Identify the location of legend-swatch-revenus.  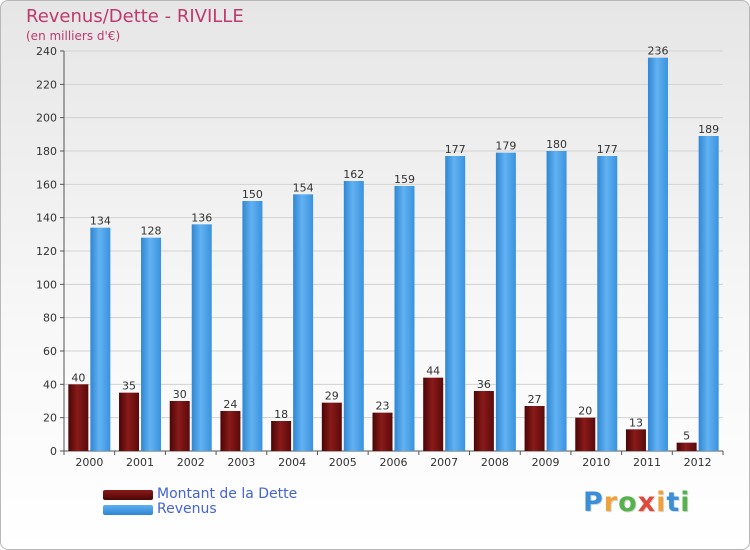
(128, 510).